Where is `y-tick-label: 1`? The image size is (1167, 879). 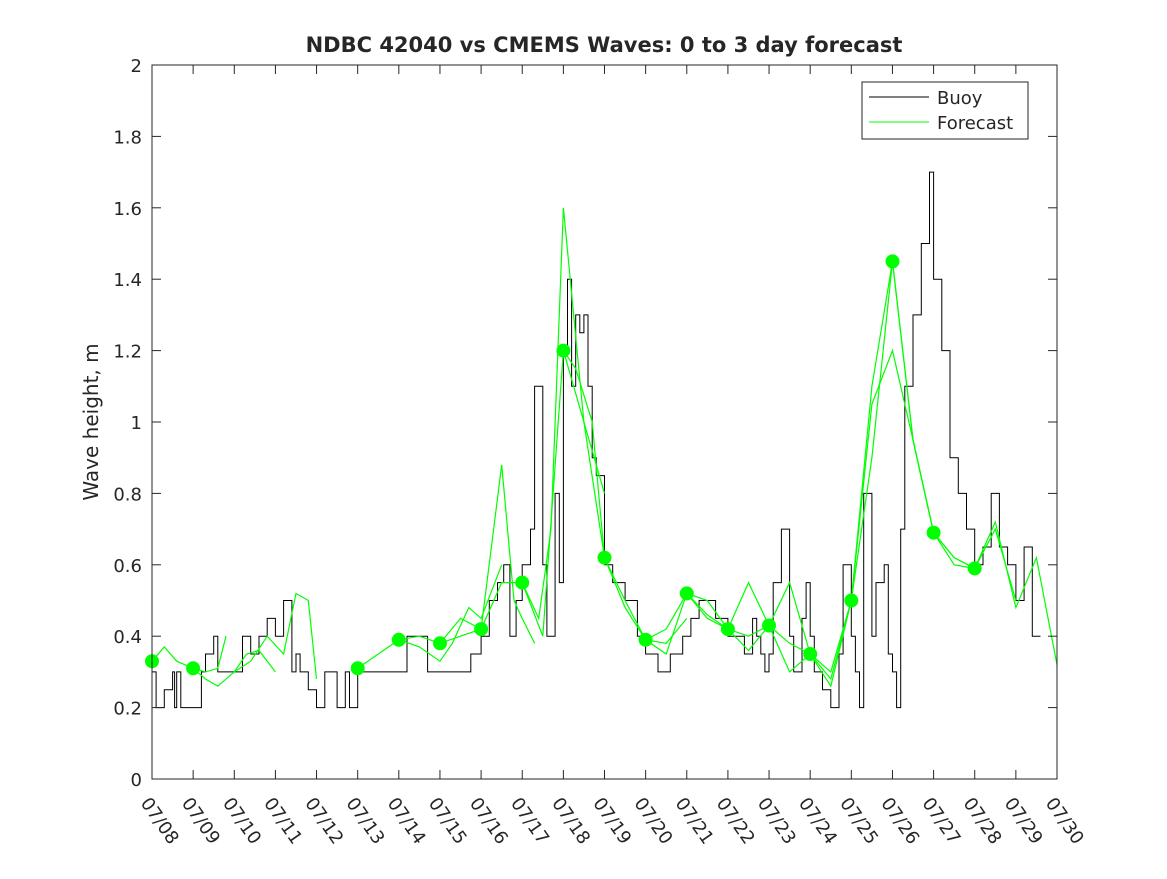
y-tick-label: 1 is located at coordinates (136, 423).